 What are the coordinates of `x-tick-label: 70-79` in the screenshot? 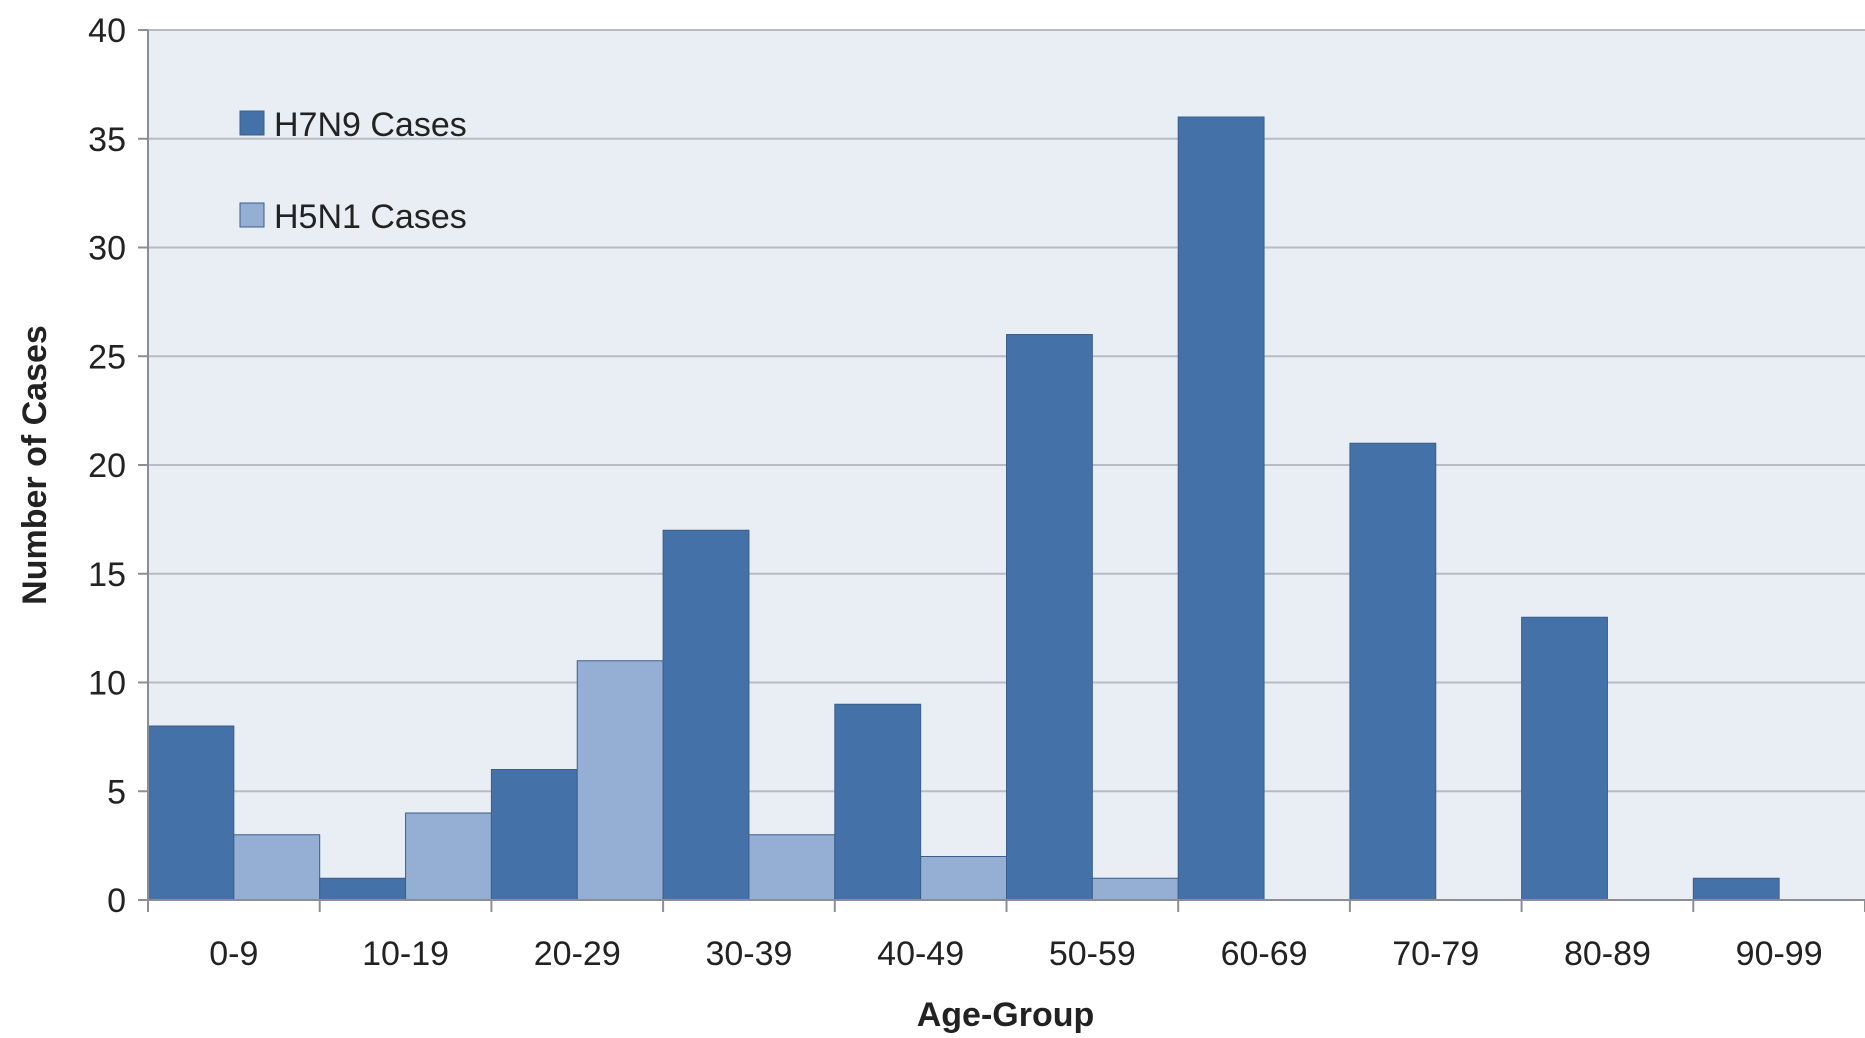 It's located at (1435, 954).